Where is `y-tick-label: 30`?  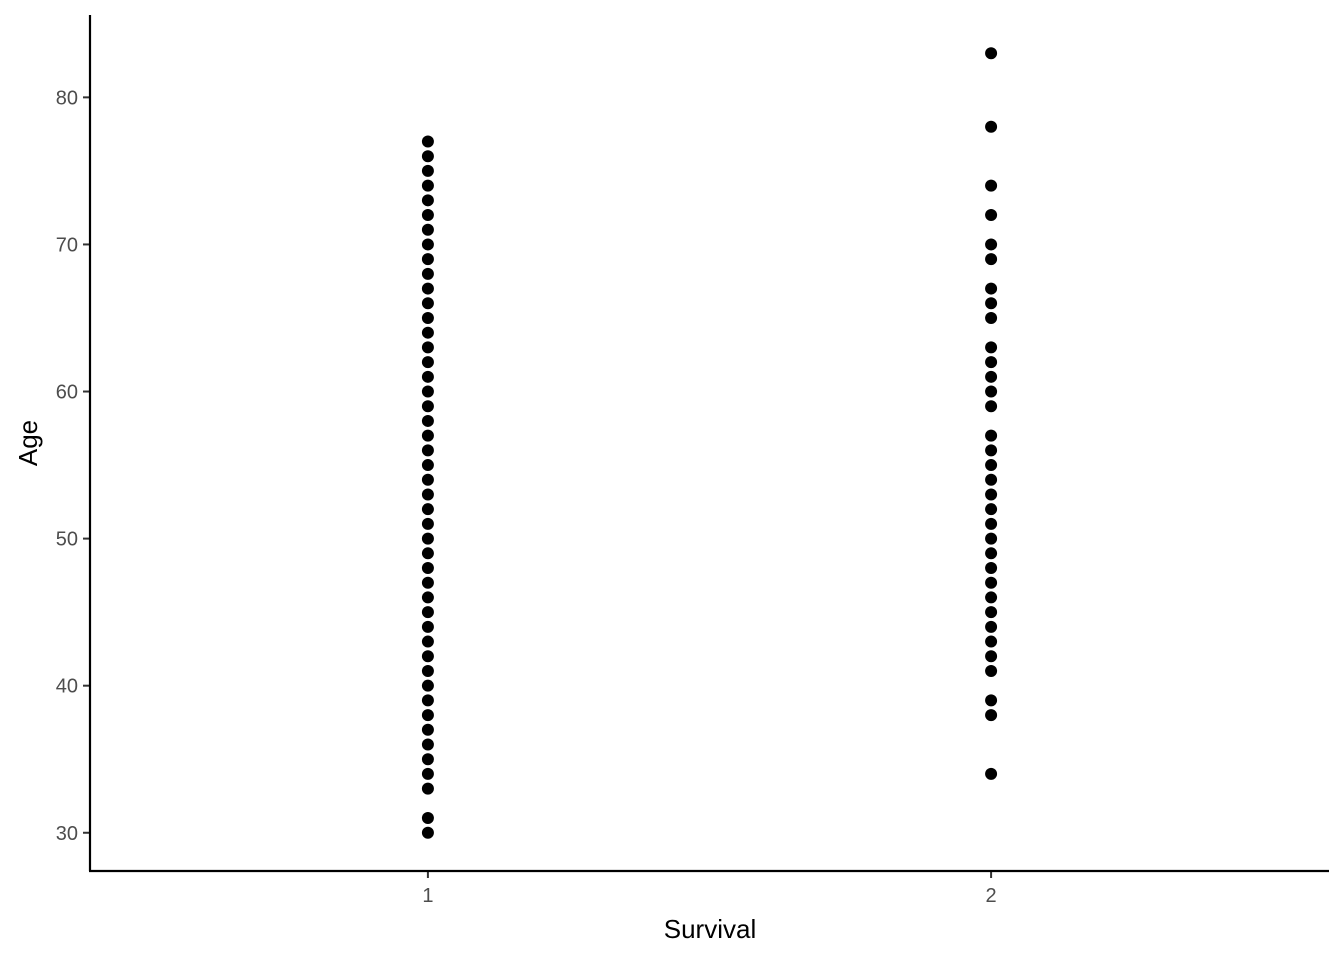
y-tick-label: 30 is located at coordinates (67, 834).